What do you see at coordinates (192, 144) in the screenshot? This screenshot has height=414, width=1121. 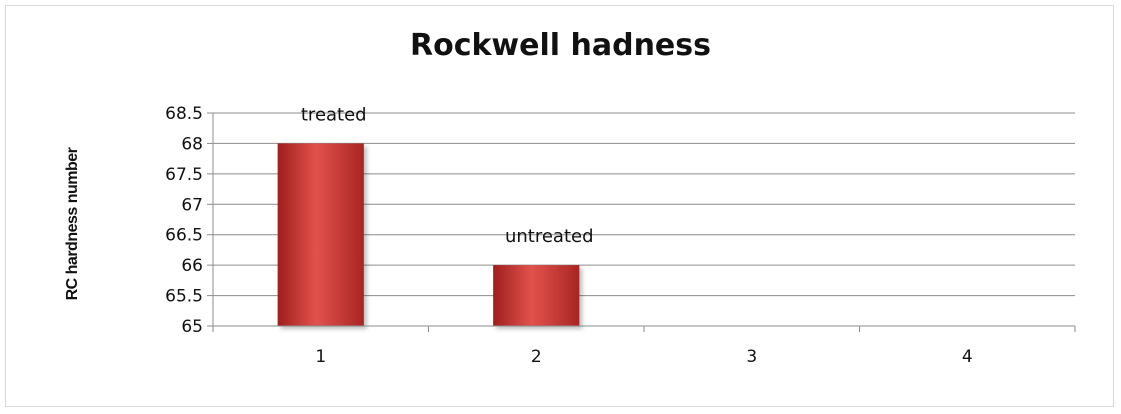 I see `y-tick-label: 68` at bounding box center [192, 144].